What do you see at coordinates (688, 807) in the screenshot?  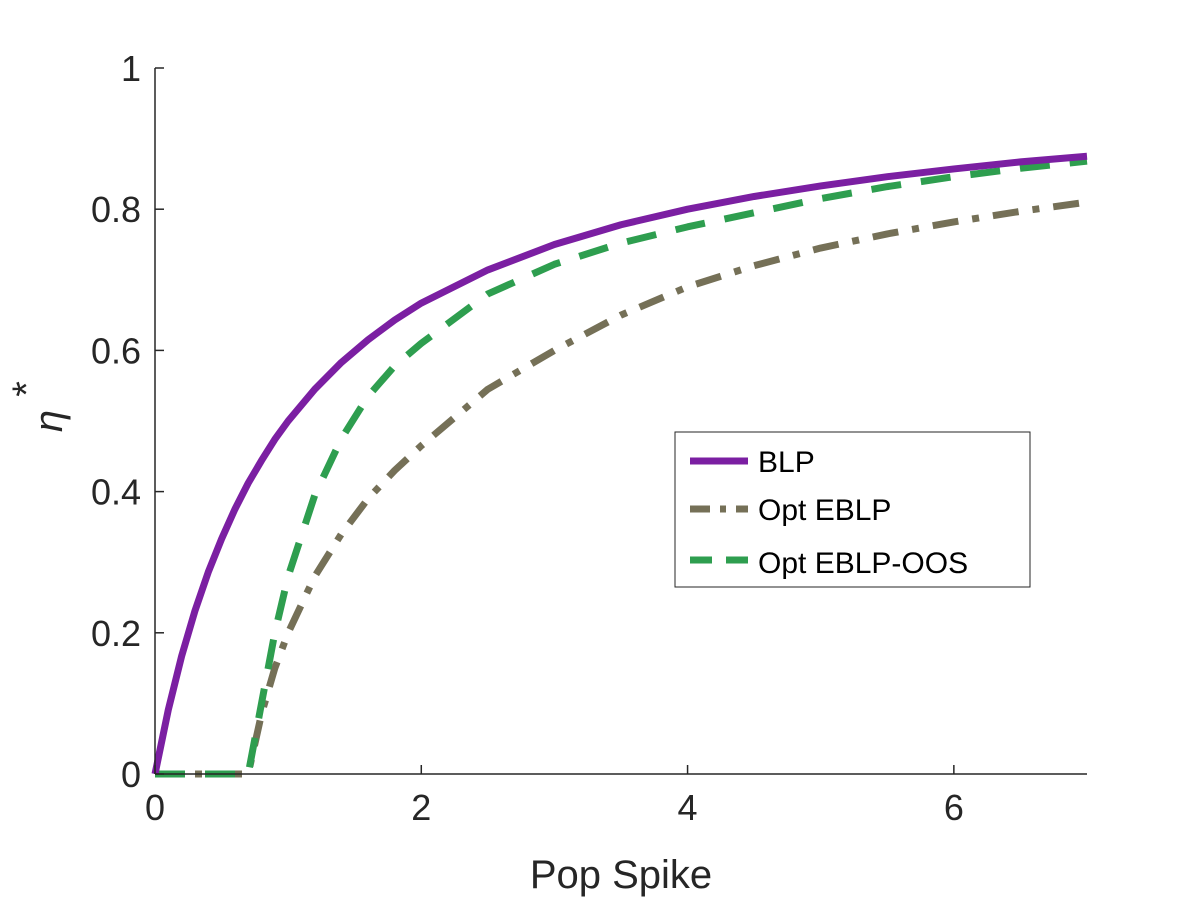 I see `x-tick-label: 4` at bounding box center [688, 807].